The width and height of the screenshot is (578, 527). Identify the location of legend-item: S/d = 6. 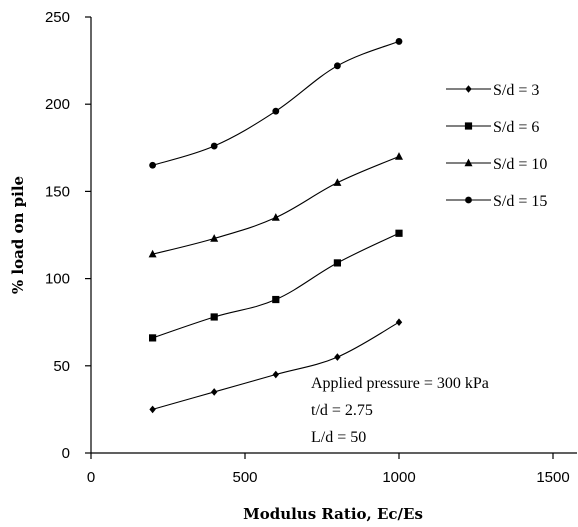
(492, 127).